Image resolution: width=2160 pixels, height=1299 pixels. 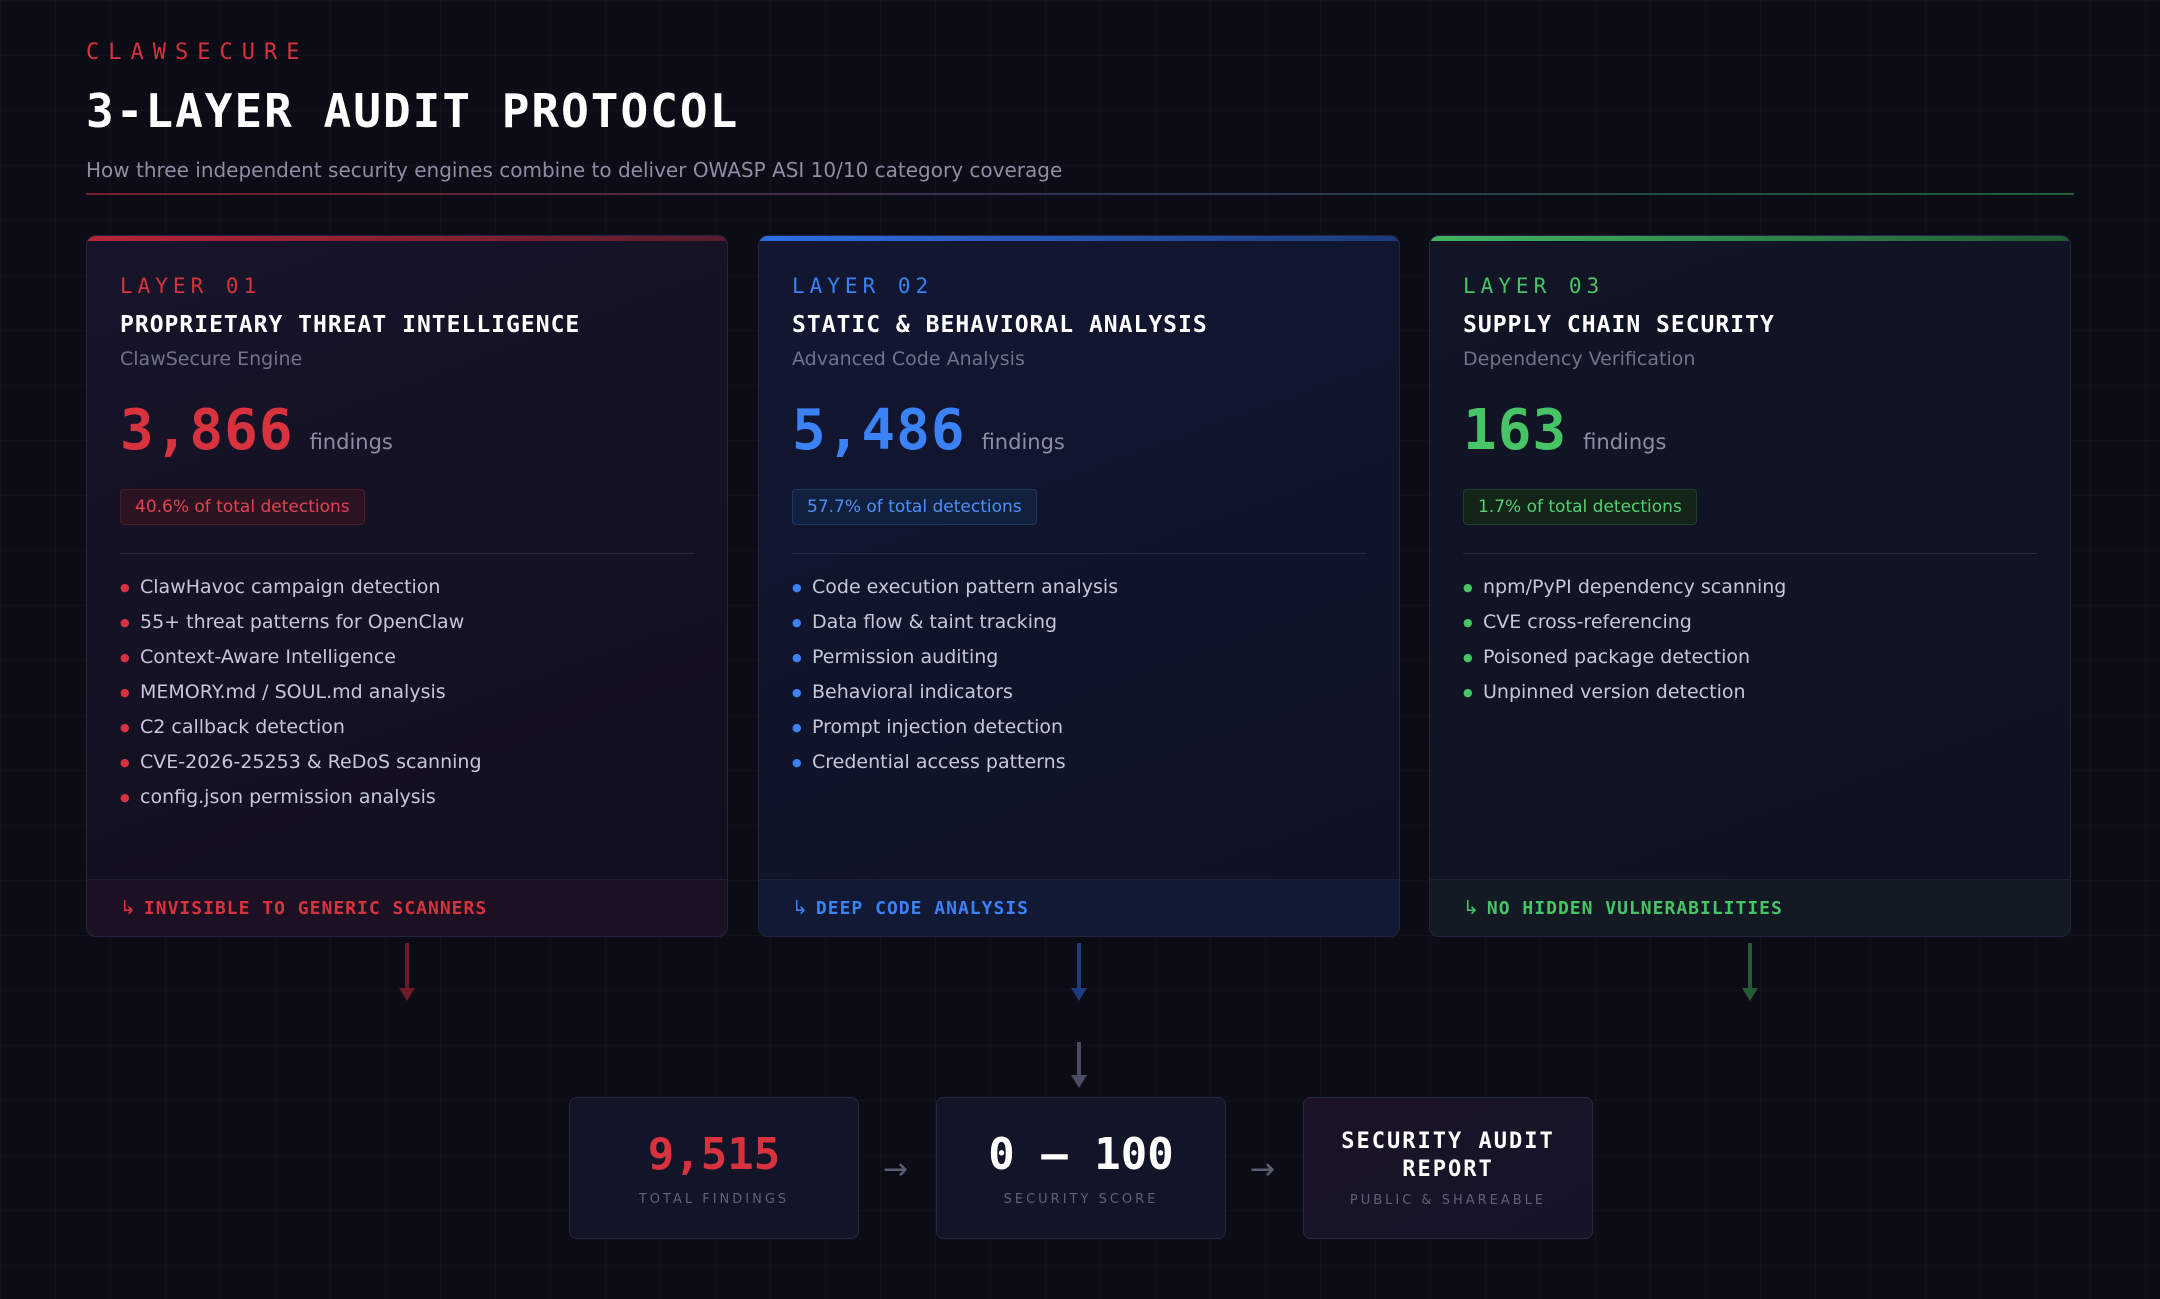 I want to click on detection-share-badge: 40.6% of total detections, so click(x=242, y=507).